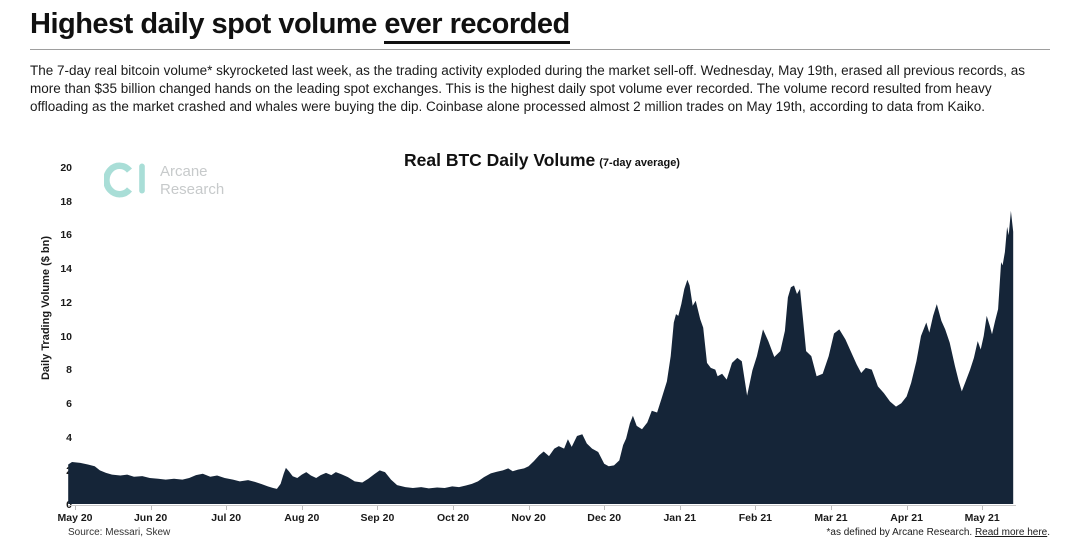 Image resolution: width=1080 pixels, height=545 pixels. What do you see at coordinates (500, 160) in the screenshot?
I see `chart-title-main: Real BTC Daily Volume` at bounding box center [500, 160].